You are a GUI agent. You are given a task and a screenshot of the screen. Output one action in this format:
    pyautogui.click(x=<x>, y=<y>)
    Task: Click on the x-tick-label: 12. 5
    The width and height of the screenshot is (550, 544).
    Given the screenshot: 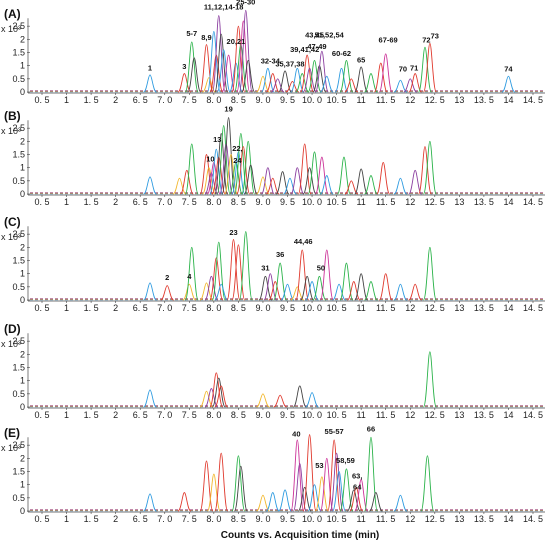 What is the action you would take?
    pyautogui.click(x=435, y=202)
    